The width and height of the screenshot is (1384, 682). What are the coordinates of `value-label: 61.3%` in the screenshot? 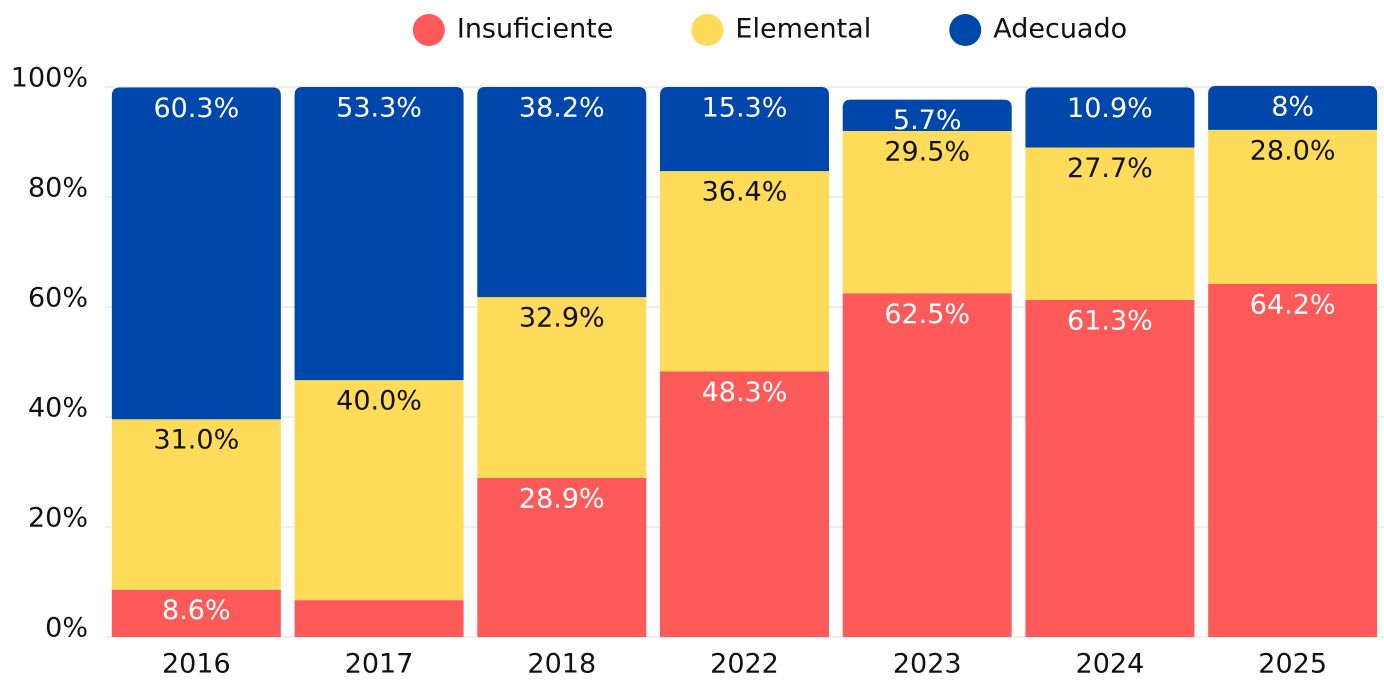 It's located at (1110, 320).